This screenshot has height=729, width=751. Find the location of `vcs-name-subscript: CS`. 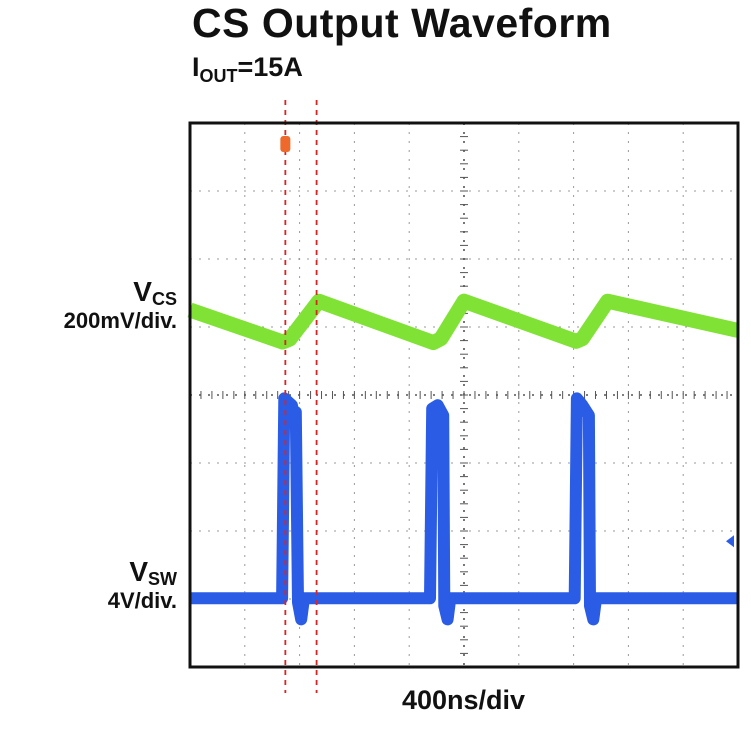

vcs-name-subscript: CS is located at coordinates (164, 299).